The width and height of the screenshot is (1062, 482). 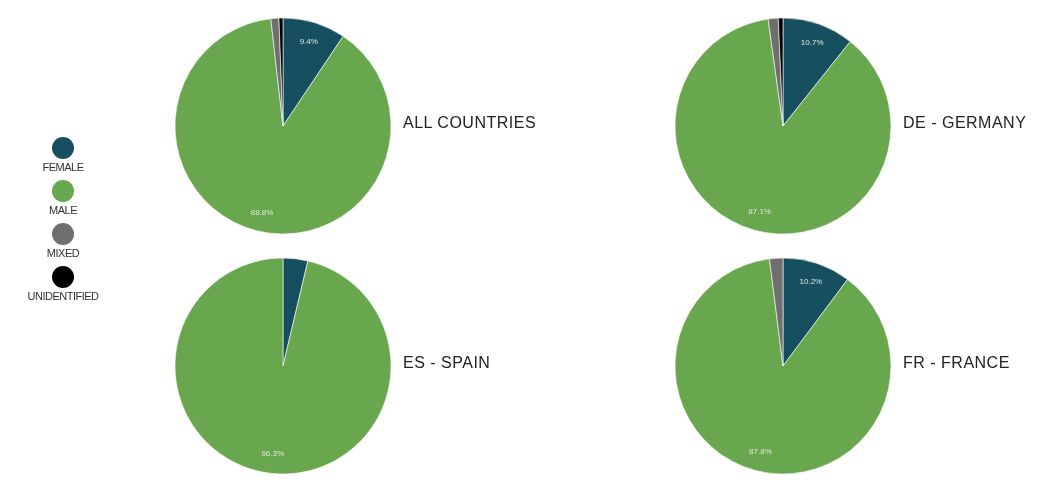 What do you see at coordinates (760, 452) in the screenshot?
I see `data-label: 87.8%` at bounding box center [760, 452].